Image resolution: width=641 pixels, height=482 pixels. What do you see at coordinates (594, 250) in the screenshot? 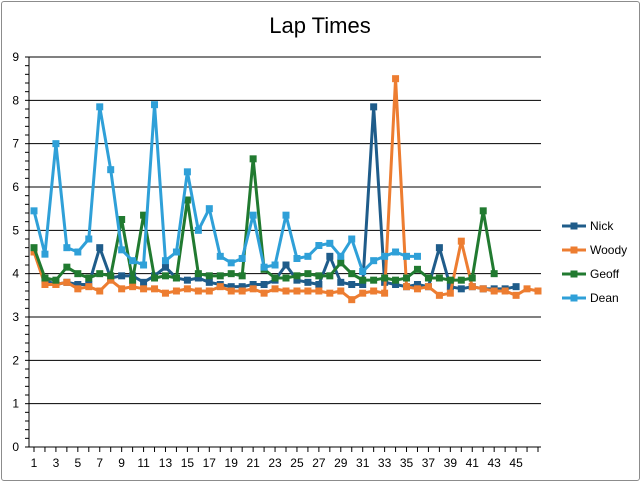
I see `legend-item: Woody` at bounding box center [594, 250].